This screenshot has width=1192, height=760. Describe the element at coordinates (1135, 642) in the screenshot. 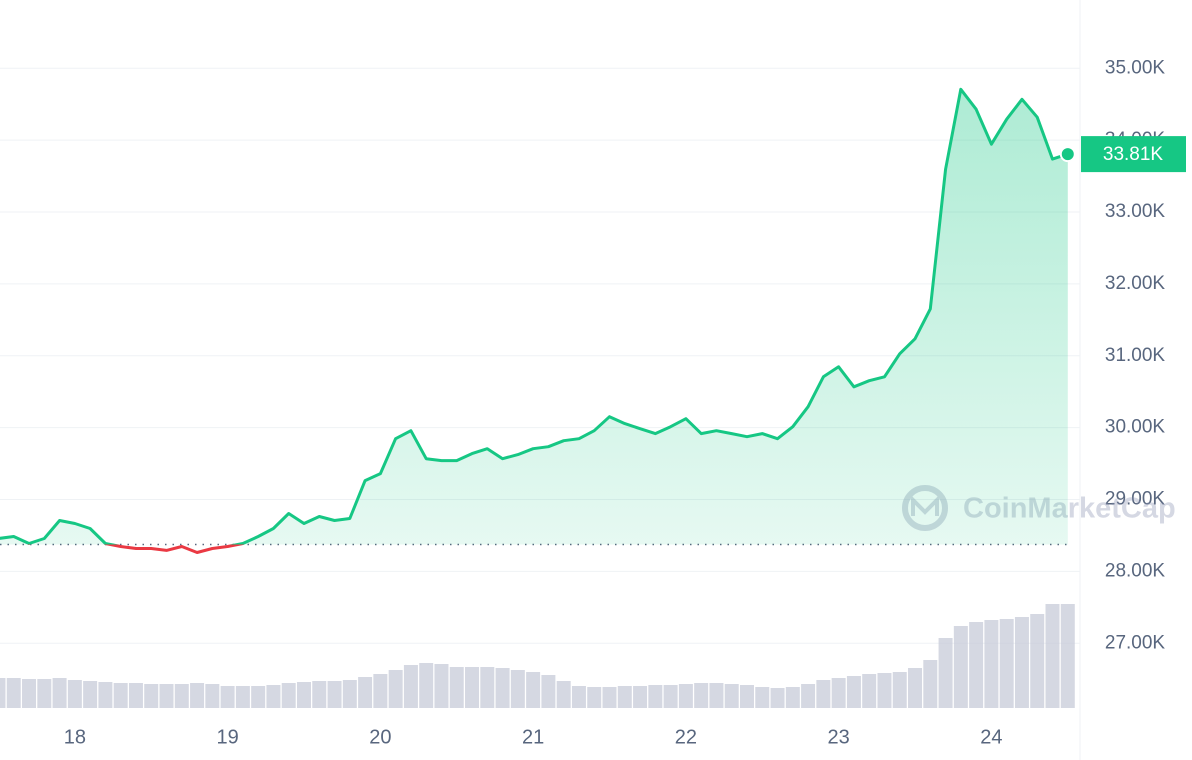

I see `y-tick-label: 27.00K` at that location.